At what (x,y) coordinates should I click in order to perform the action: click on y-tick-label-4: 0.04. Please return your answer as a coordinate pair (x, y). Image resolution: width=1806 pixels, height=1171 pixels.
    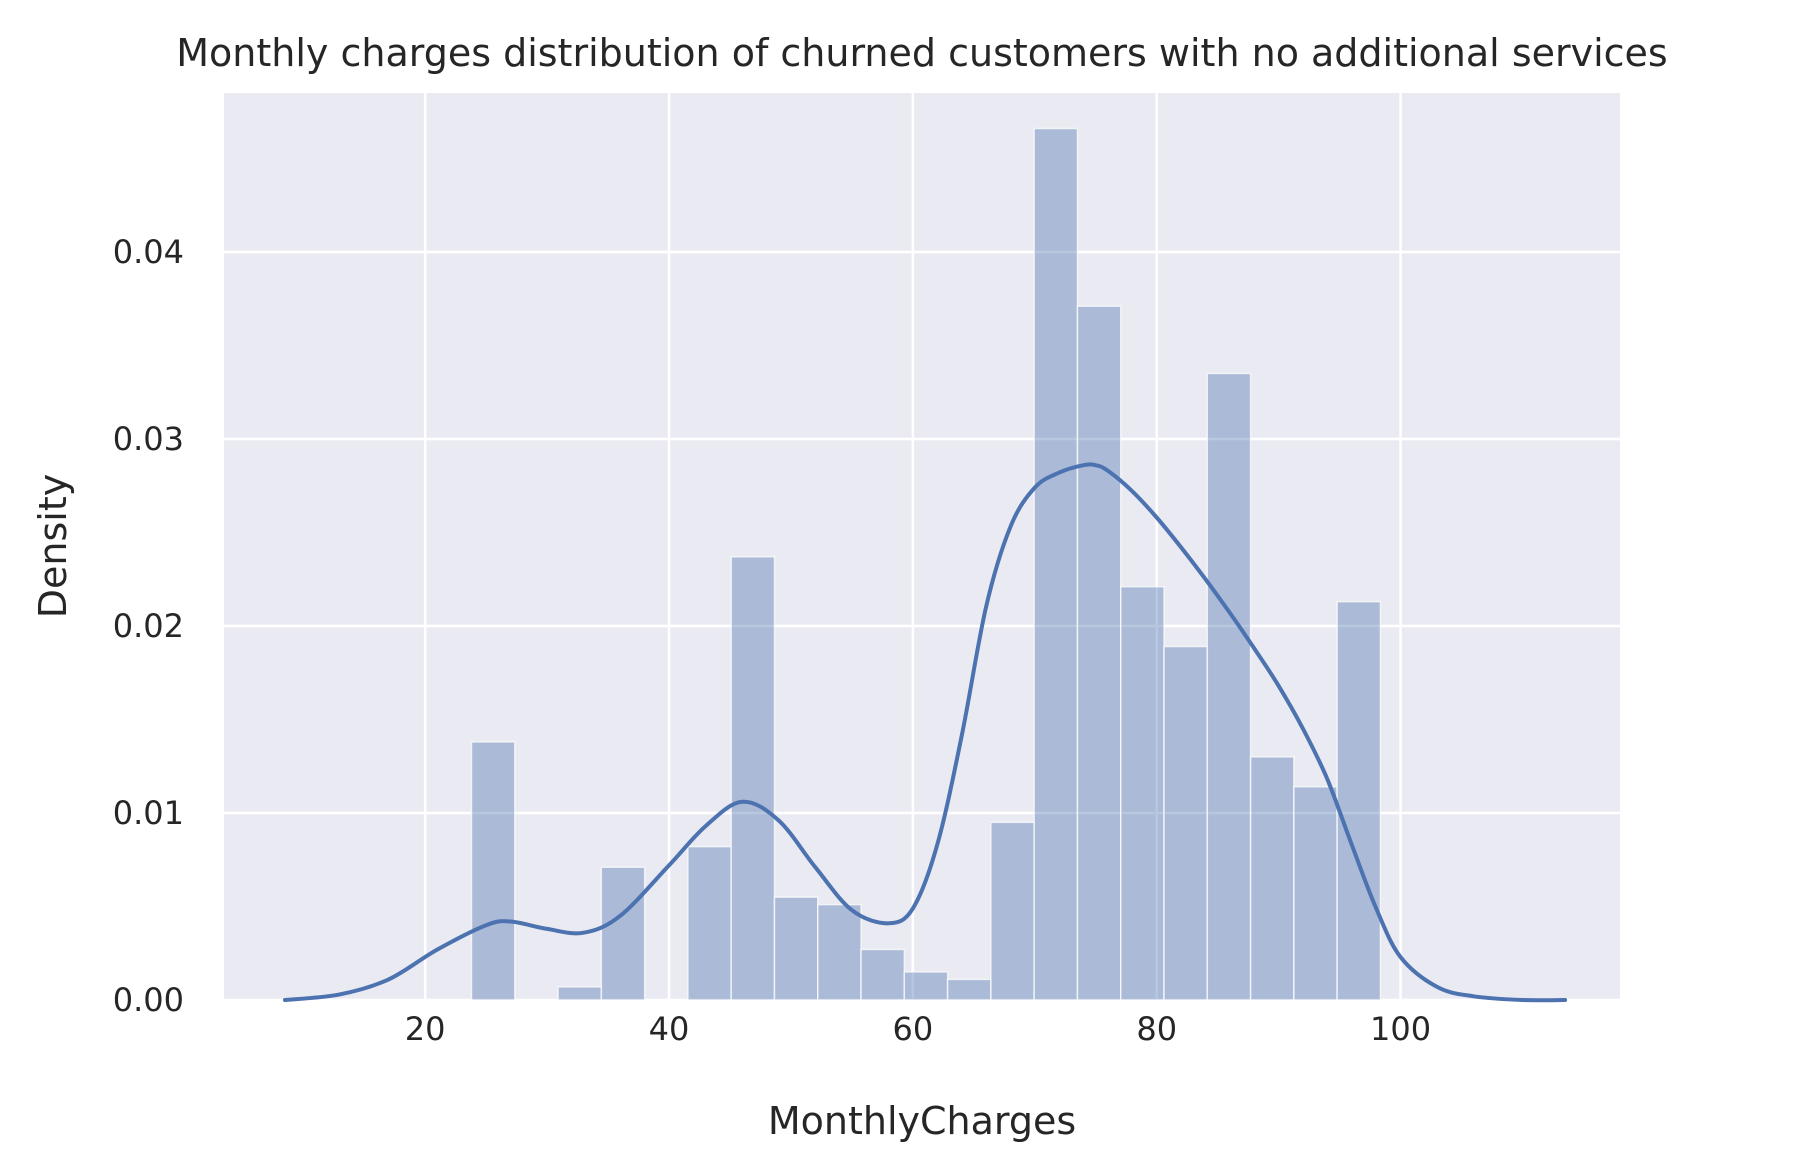
    Looking at the image, I should click on (148, 252).